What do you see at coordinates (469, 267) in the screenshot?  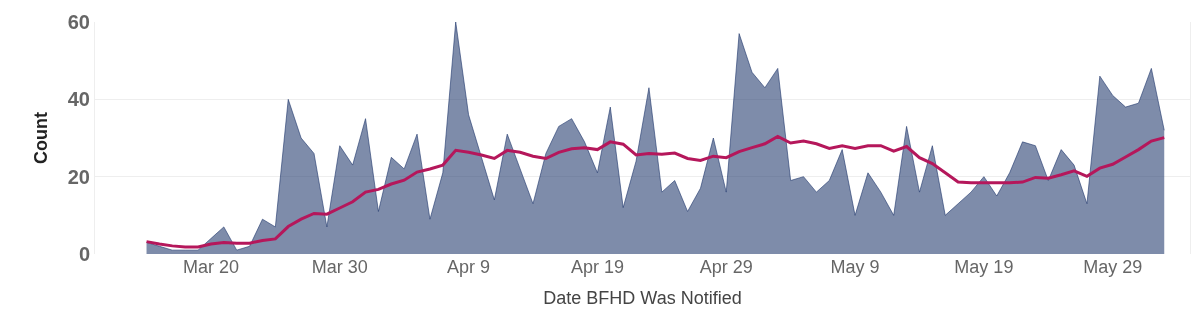 I see `x-tick-label: Apr 9` at bounding box center [469, 267].